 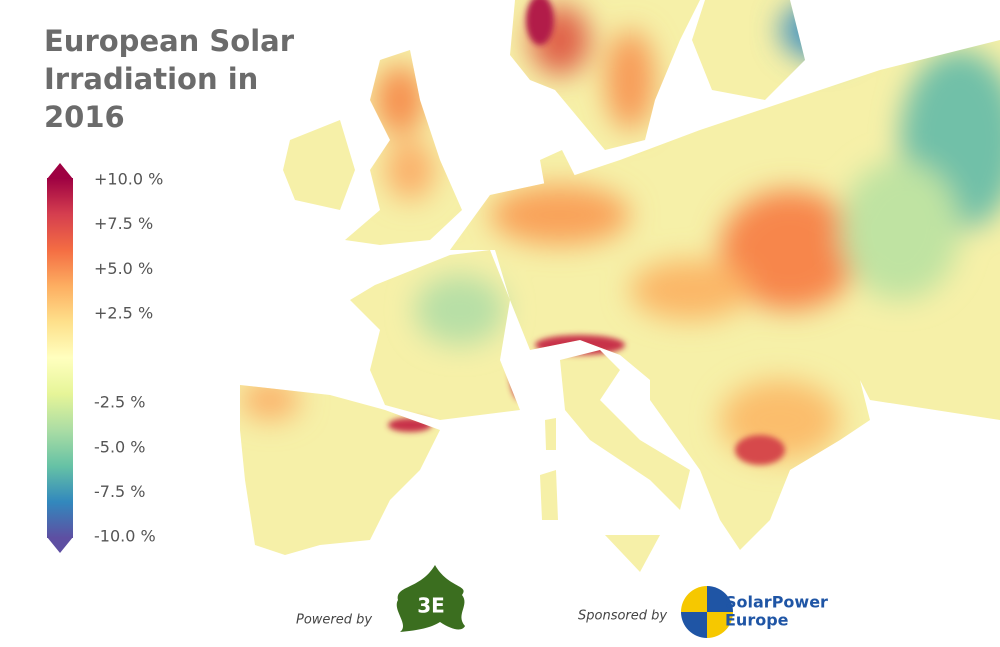 I want to click on logo-3e: 3E, so click(x=431, y=606).